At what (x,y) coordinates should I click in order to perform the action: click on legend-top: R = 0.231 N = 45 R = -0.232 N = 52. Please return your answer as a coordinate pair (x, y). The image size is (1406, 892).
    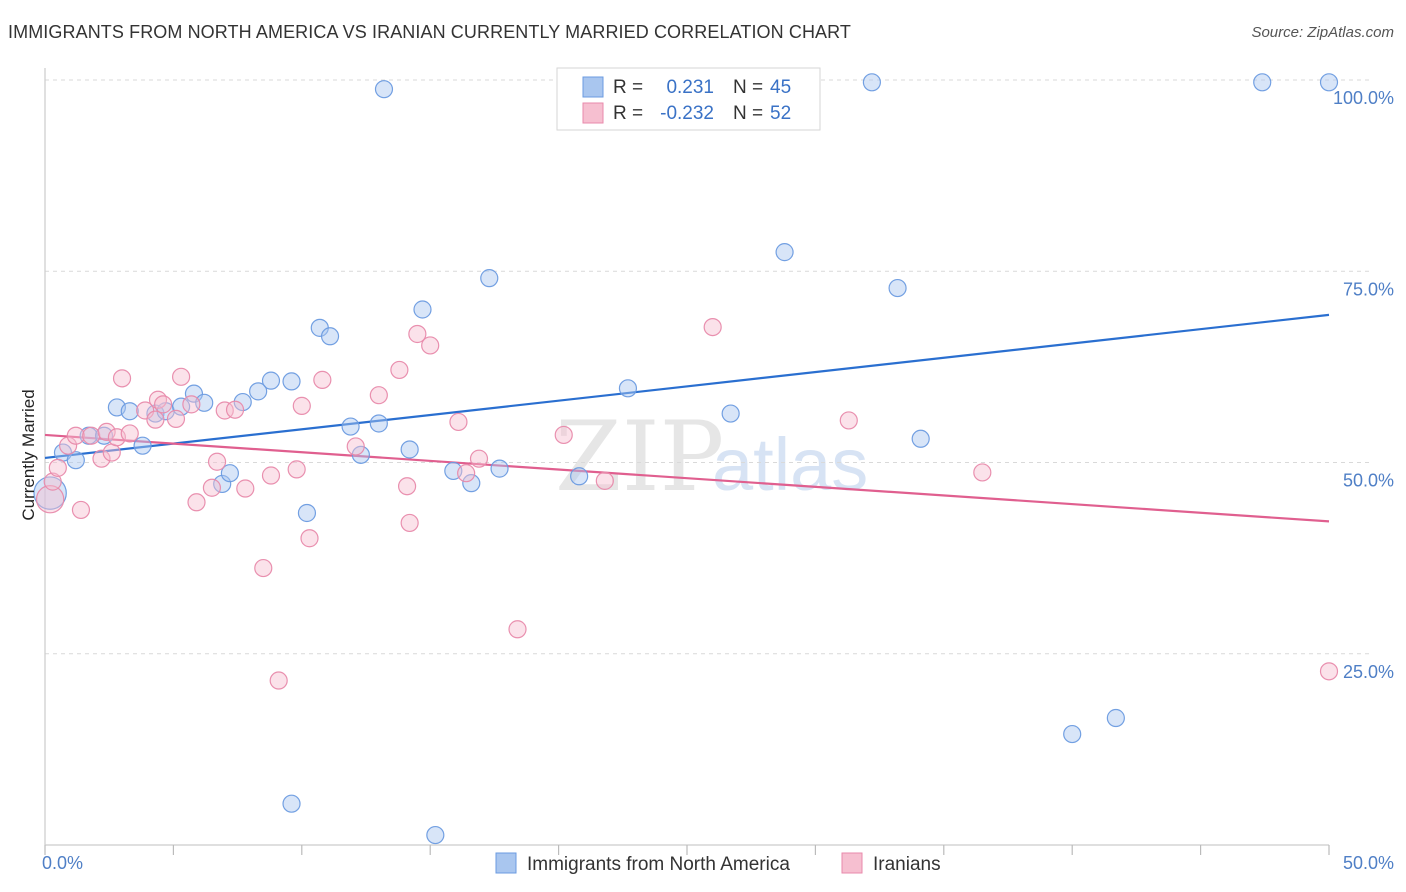
    Looking at the image, I should click on (688, 99).